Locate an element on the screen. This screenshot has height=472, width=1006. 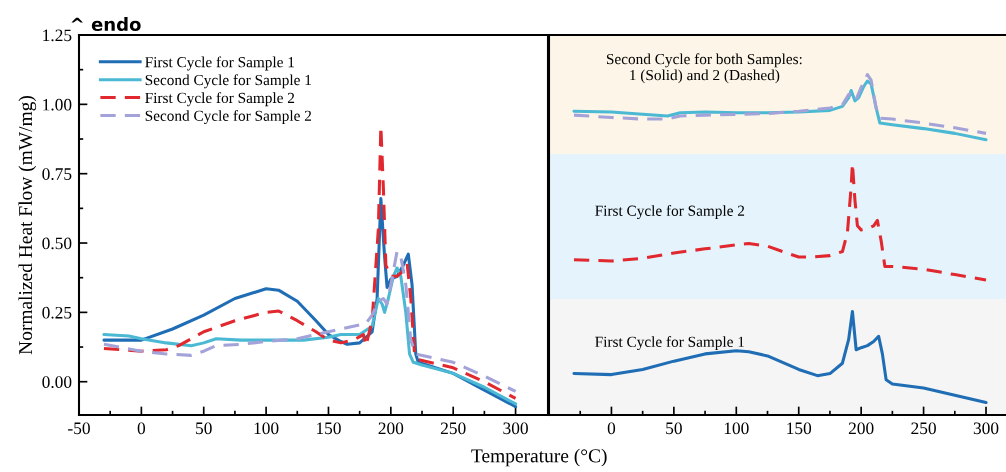
legend-label: Second Cycle for Sample 1 is located at coordinates (228, 81).